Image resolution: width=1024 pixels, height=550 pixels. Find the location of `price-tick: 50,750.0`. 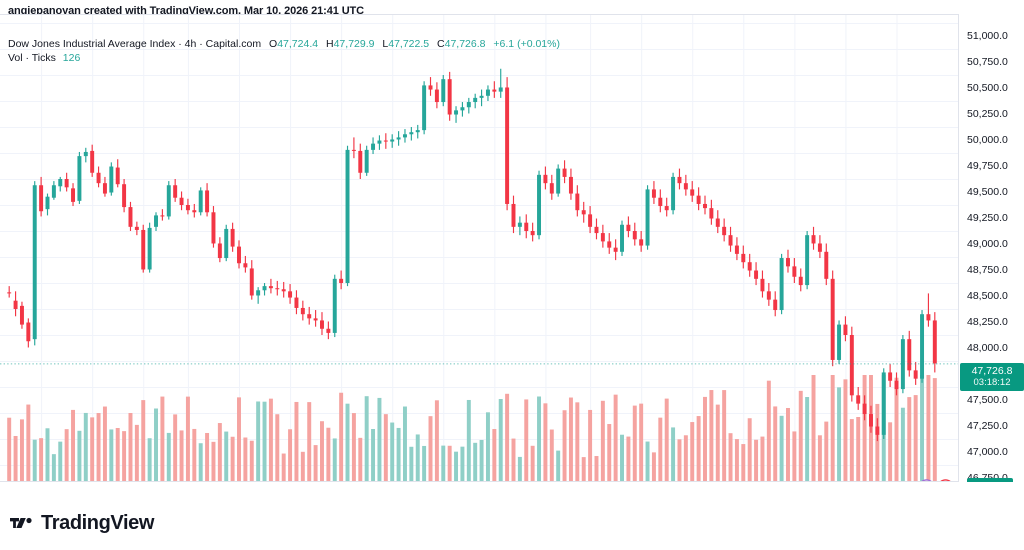

price-tick: 50,750.0 is located at coordinates (987, 61).